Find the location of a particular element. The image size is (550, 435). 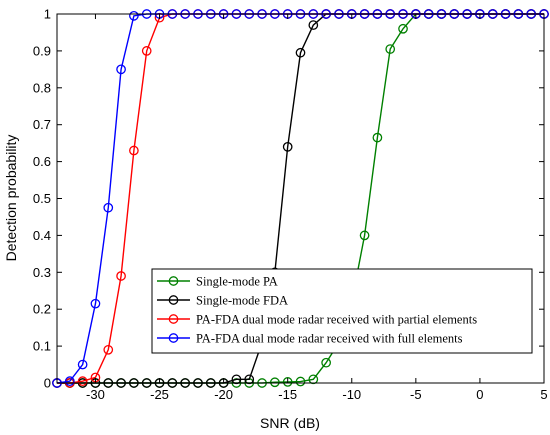

y-tick-label: 0.3 is located at coordinates (42, 272).